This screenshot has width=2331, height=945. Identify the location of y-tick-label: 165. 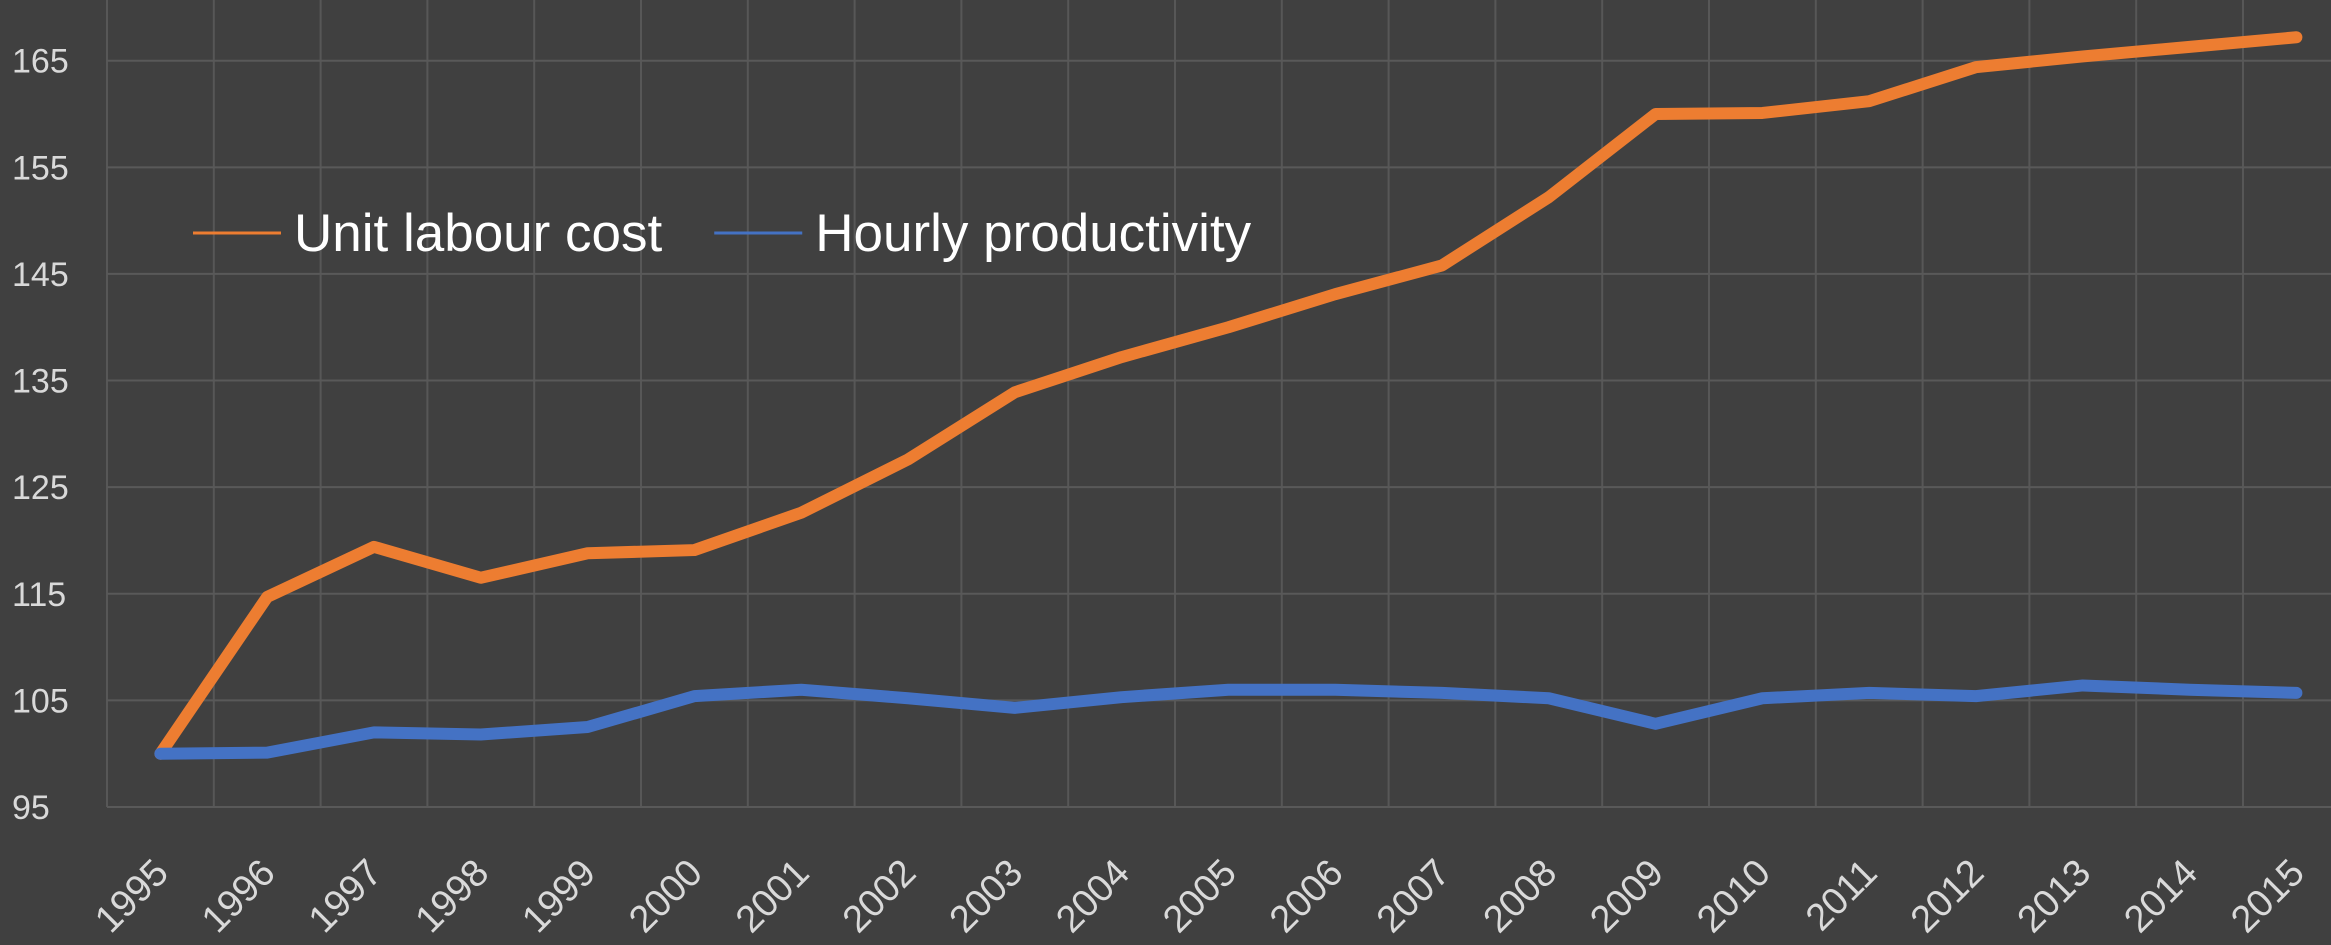
(40, 62).